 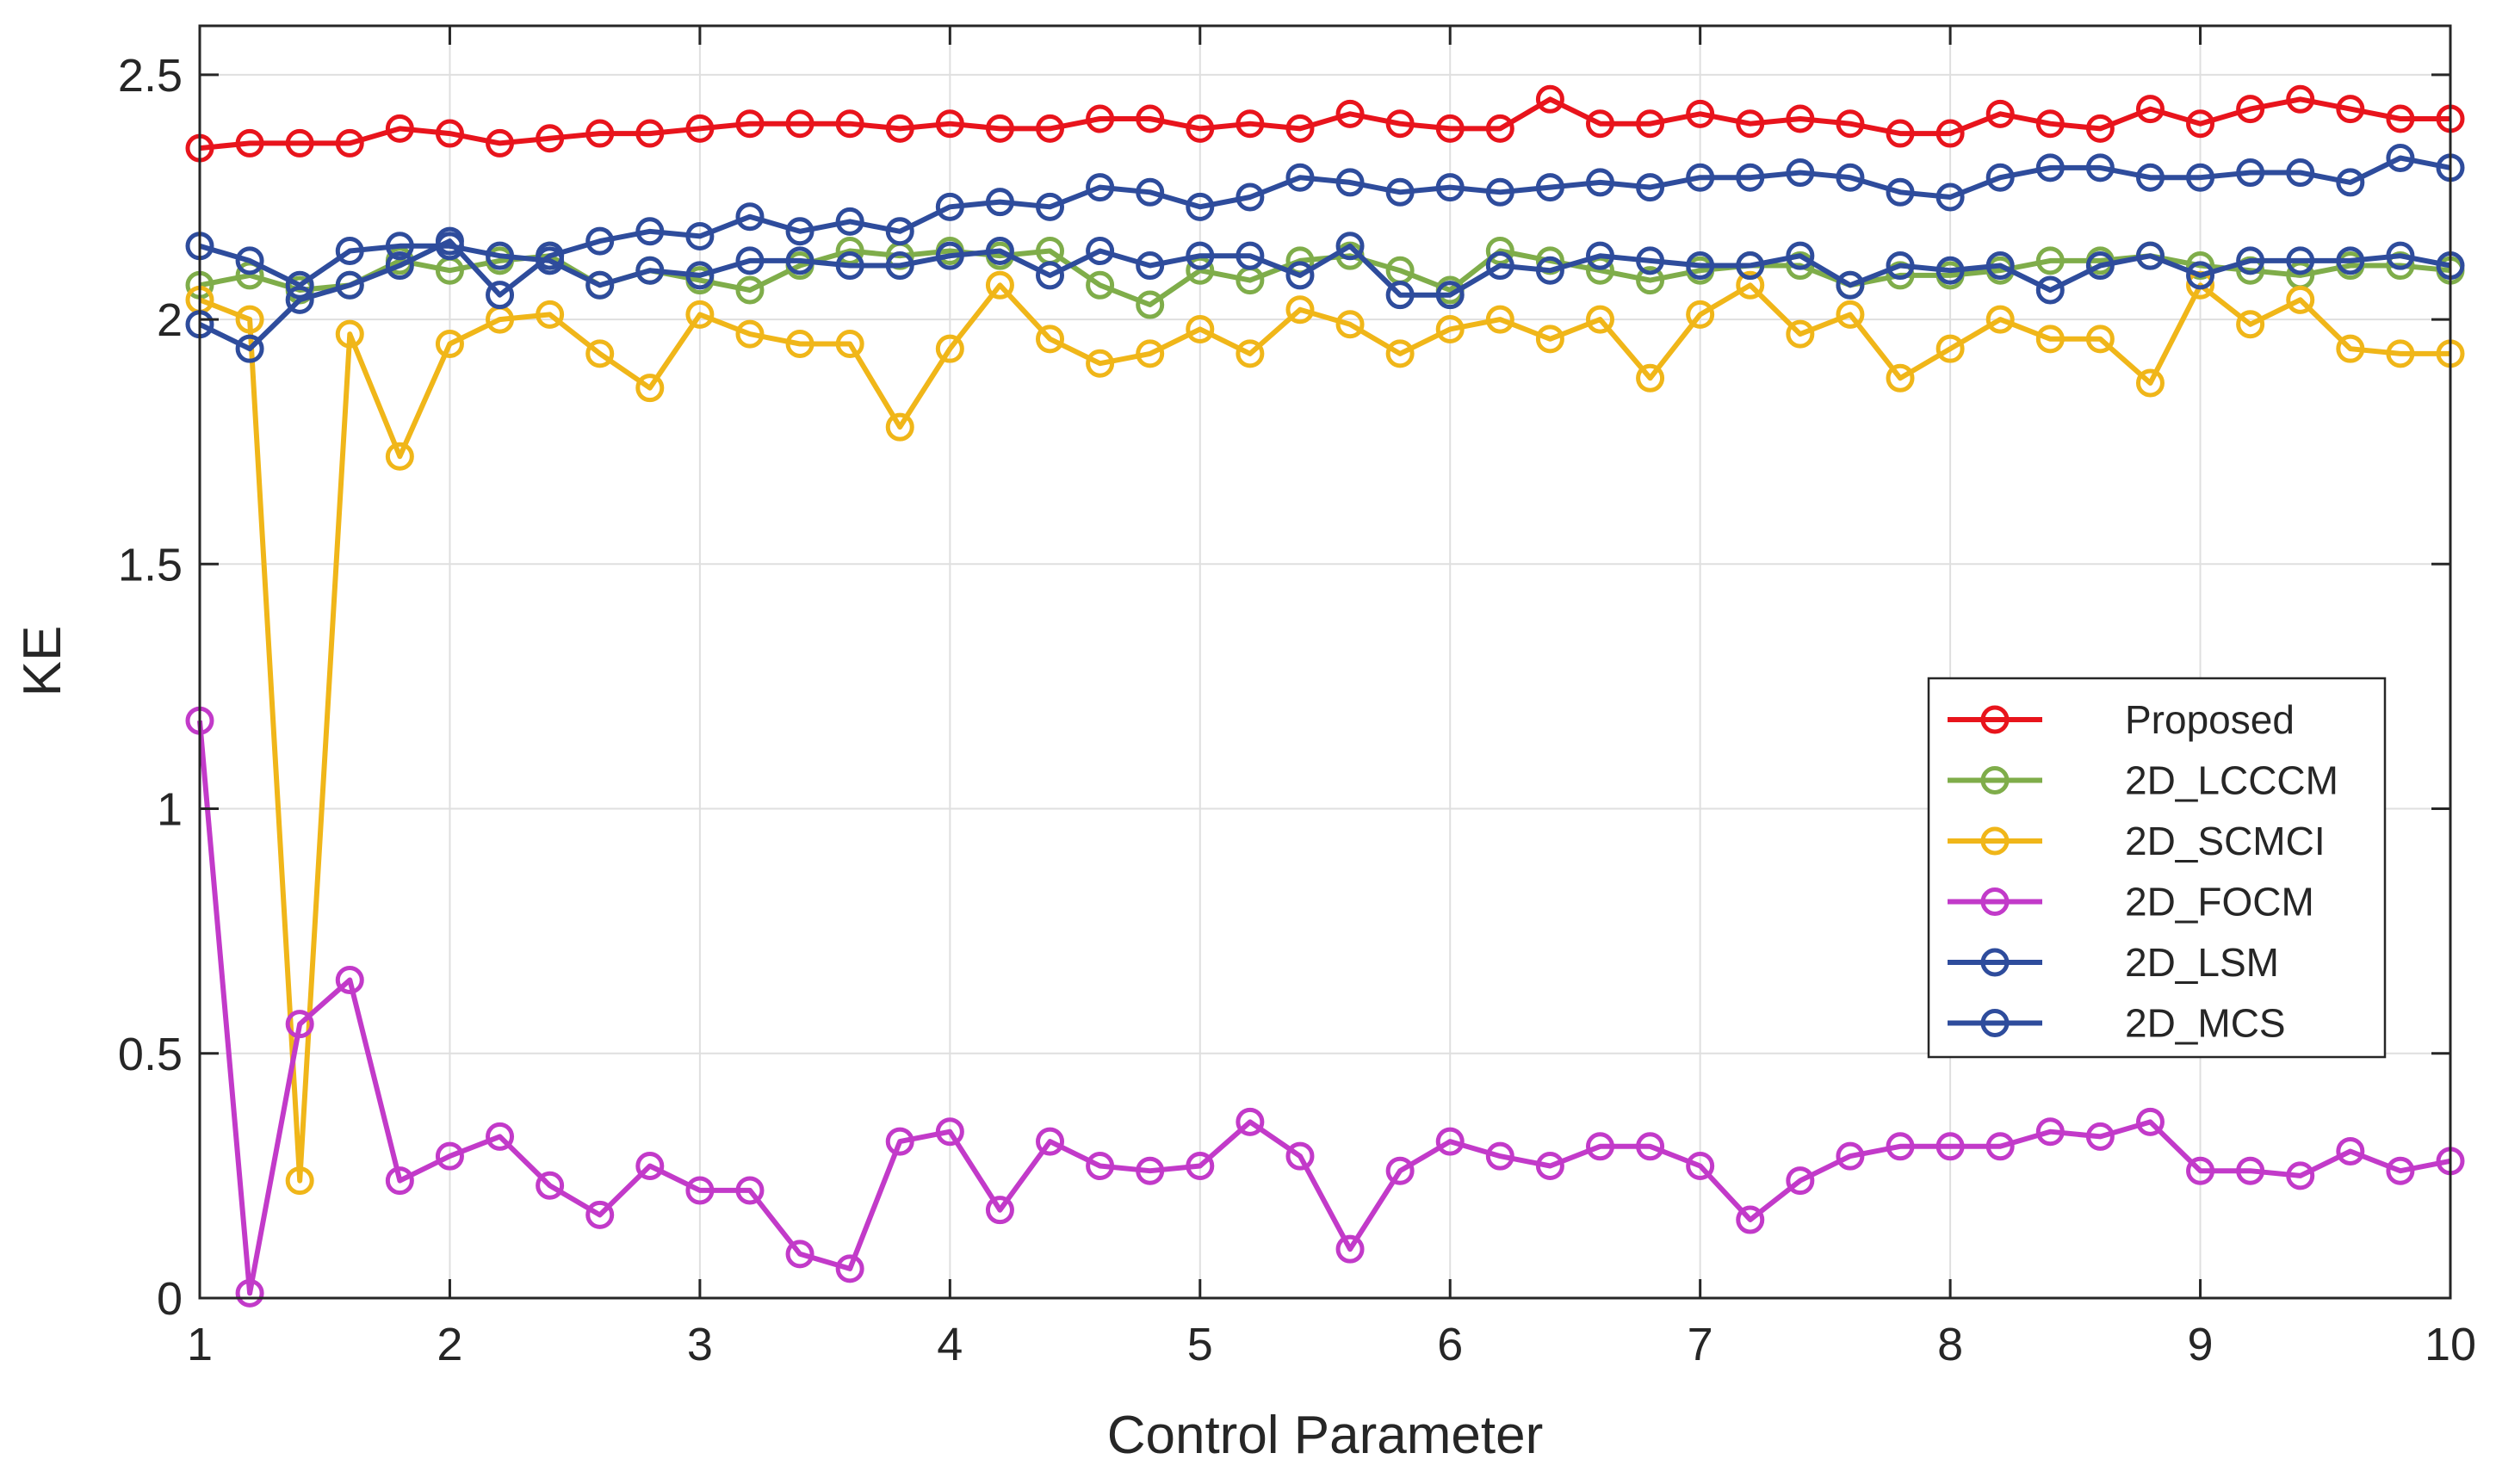 What do you see at coordinates (150, 1054) in the screenshot?
I see `y-tick-label: 0.5` at bounding box center [150, 1054].